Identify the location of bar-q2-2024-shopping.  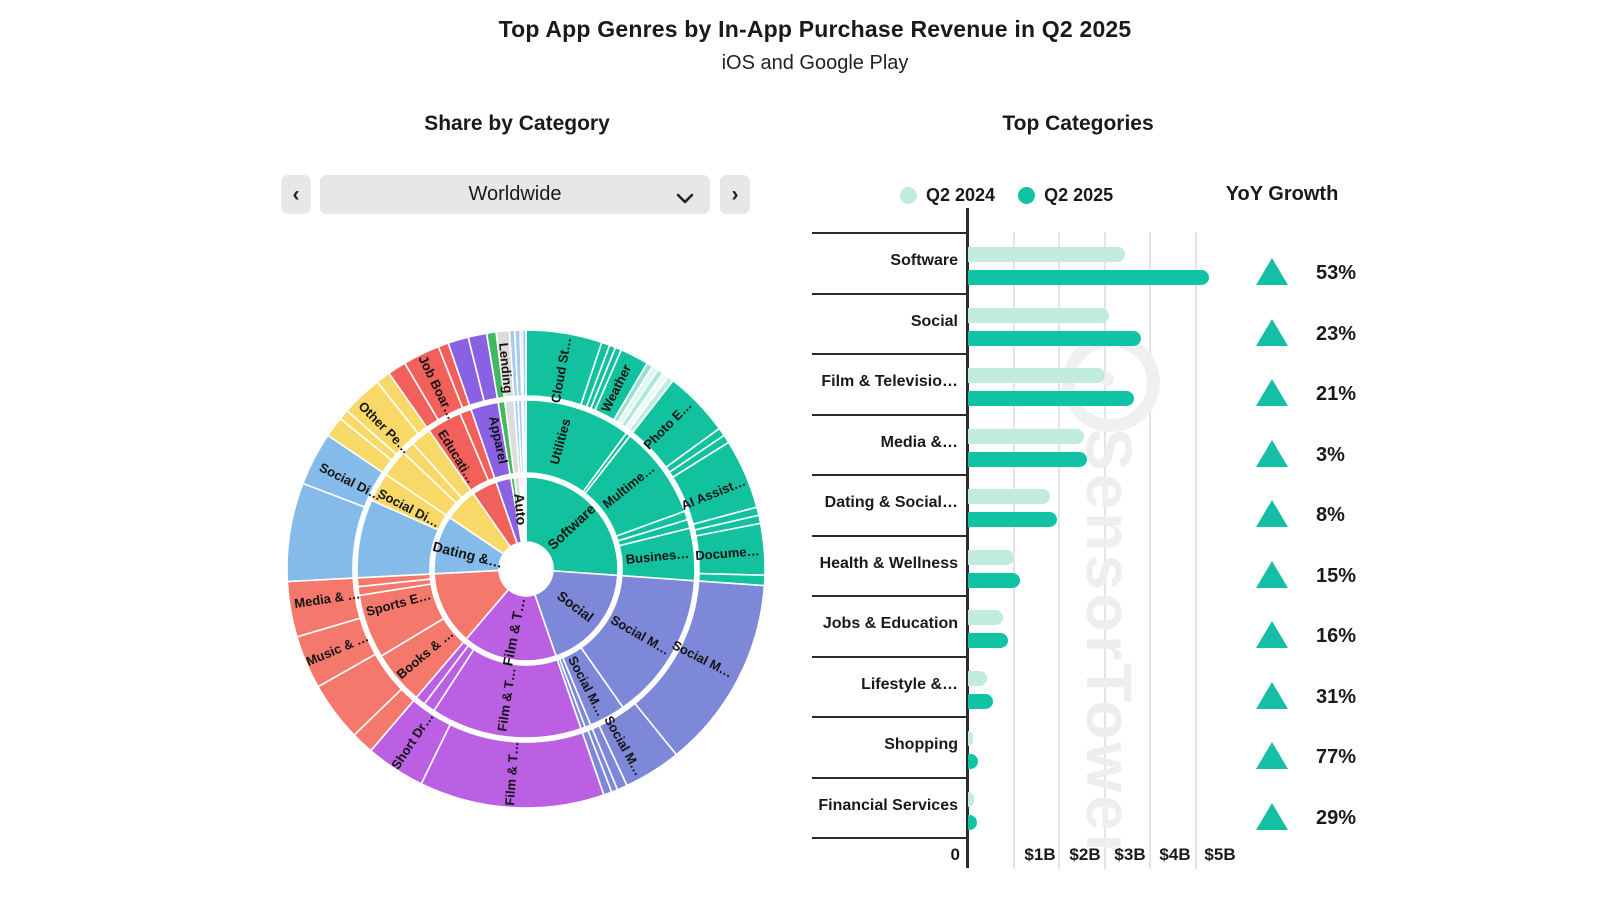
(971, 738).